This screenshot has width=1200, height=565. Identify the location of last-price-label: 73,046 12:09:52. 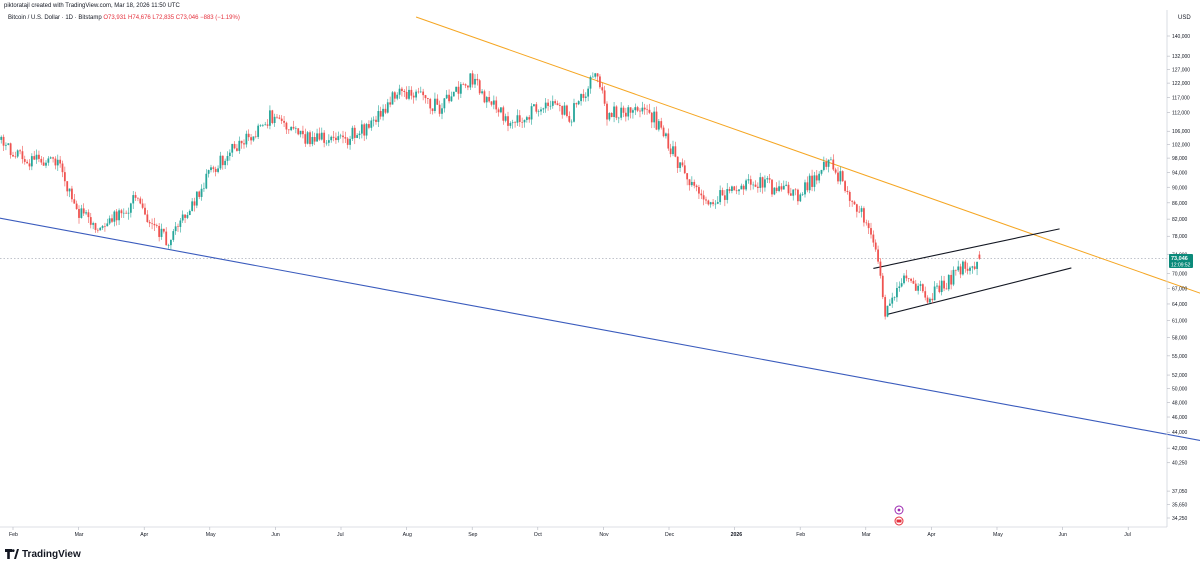
(1181, 261).